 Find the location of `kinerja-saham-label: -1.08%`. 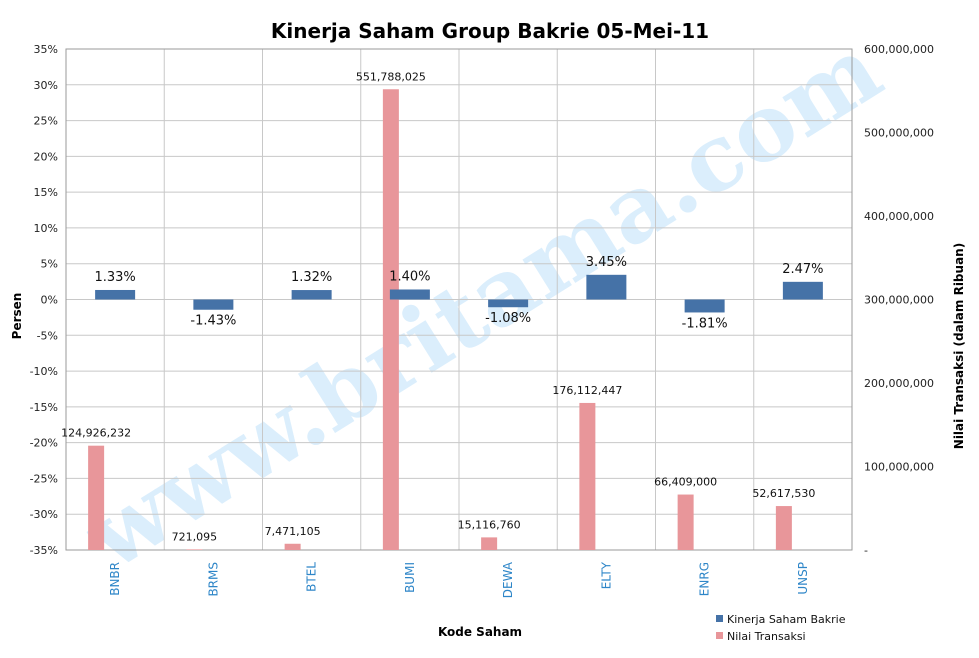

kinerja-saham-label: -1.08% is located at coordinates (508, 318).